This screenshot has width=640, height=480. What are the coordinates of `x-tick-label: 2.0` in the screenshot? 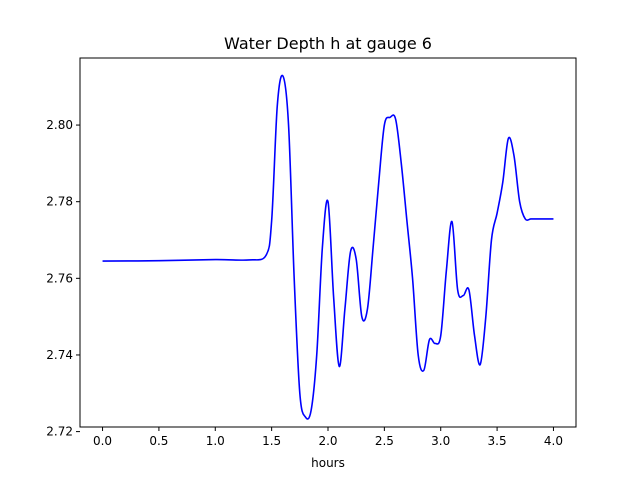 It's located at (327, 441).